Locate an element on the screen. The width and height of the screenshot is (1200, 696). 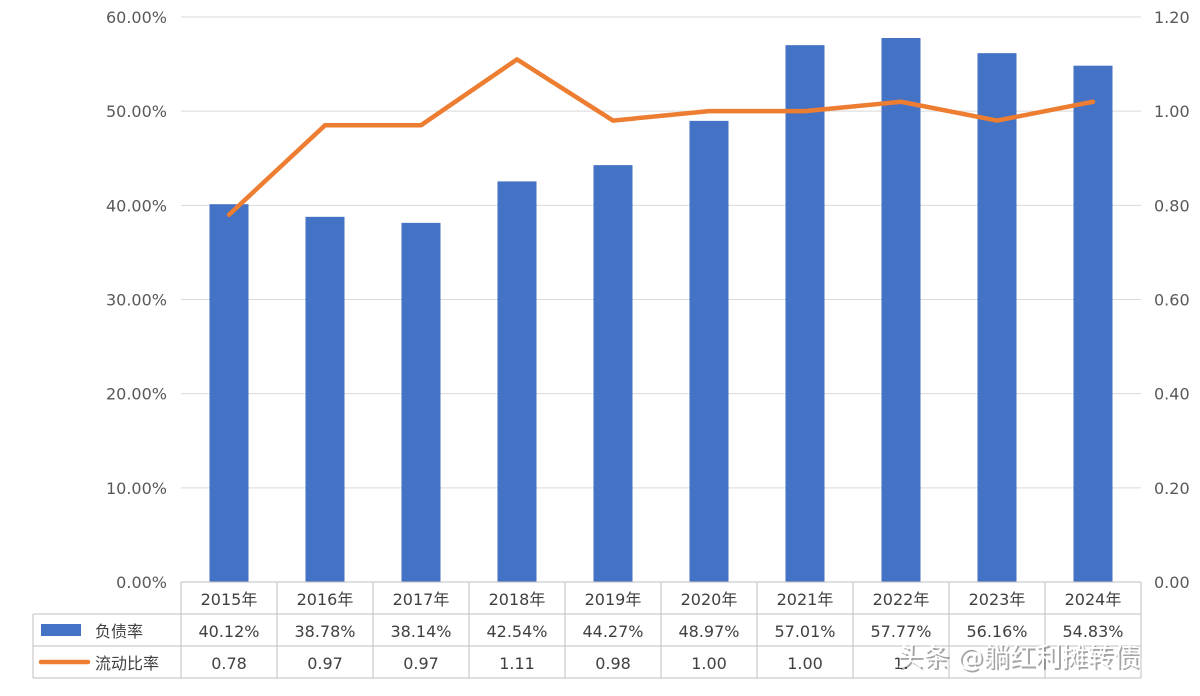
category-label: 2024年 is located at coordinates (1093, 599).